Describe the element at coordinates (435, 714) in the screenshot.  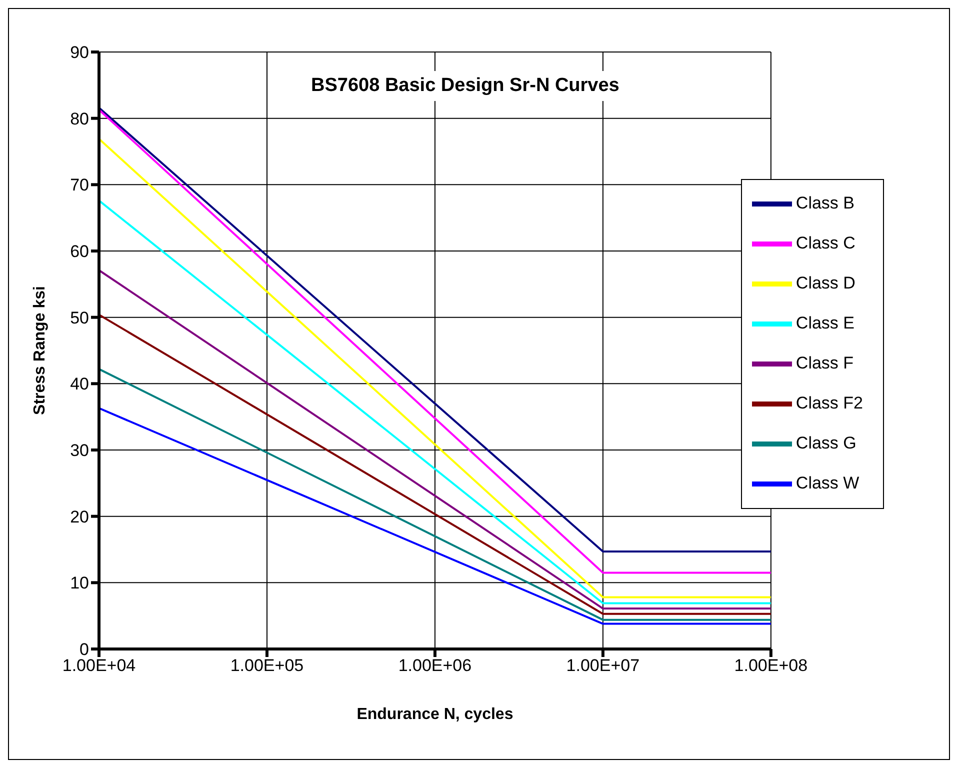
I see `x-axis-title: Endurance N, cycles` at that location.